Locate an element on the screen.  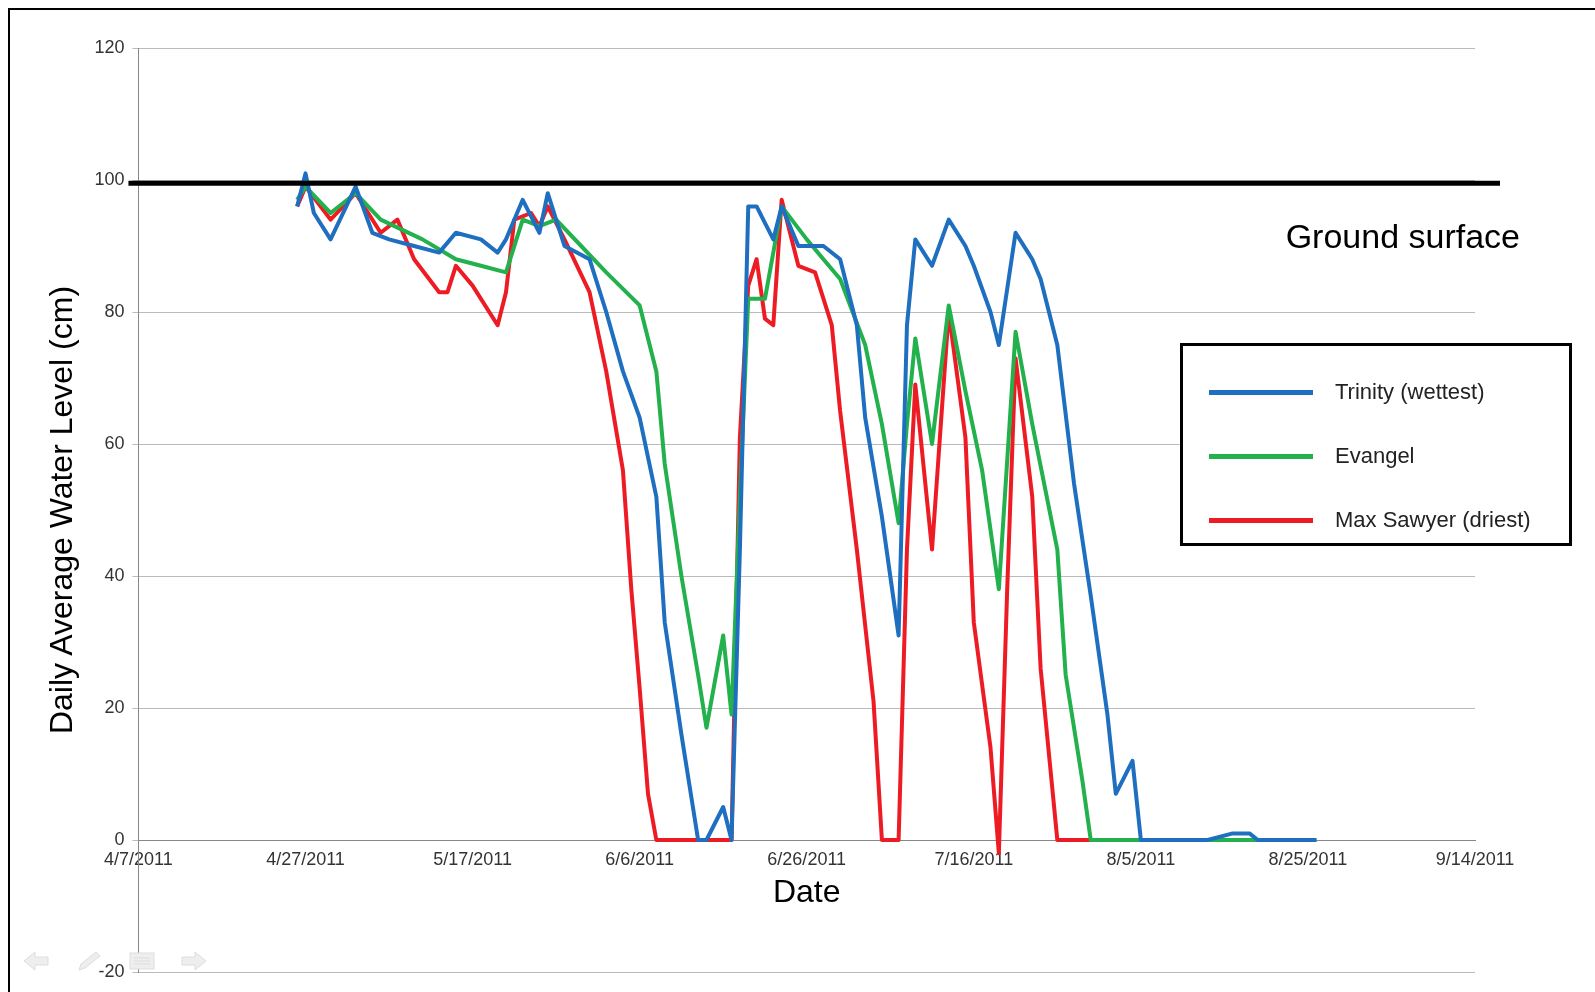
ref-line-label: Ground surface is located at coordinates (1402, 235).